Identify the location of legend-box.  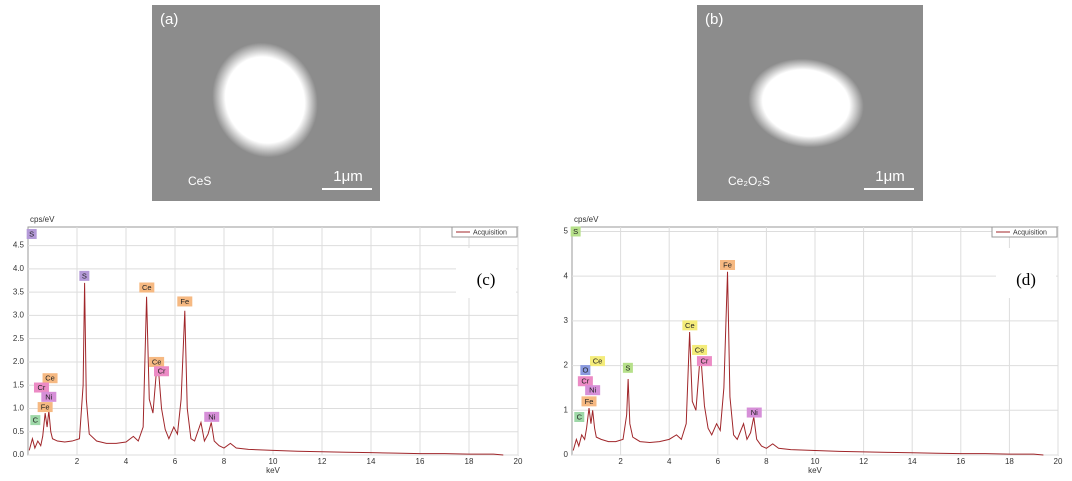
(1024, 232).